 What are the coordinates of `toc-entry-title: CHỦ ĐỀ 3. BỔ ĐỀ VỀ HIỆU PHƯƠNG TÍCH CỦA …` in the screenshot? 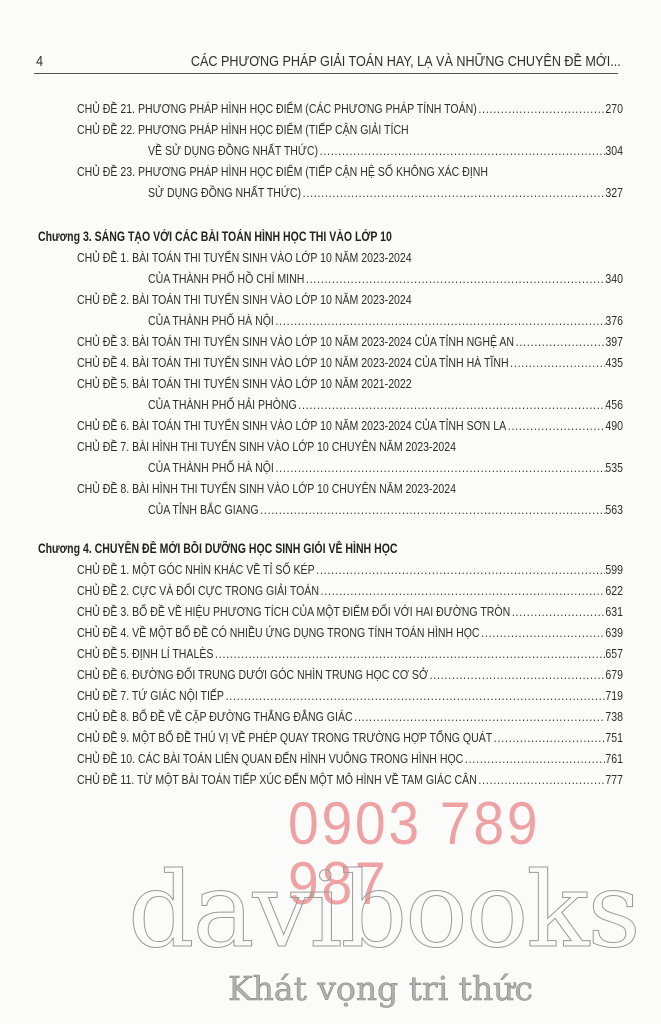 It's located at (294, 611).